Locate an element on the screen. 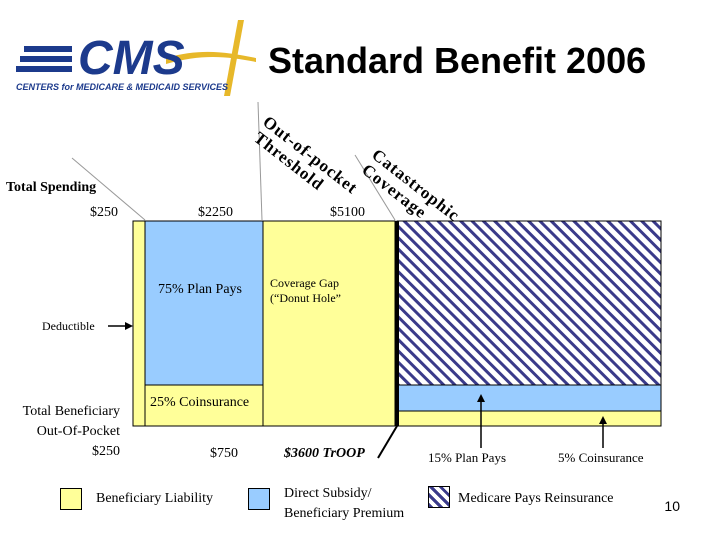 The width and height of the screenshot is (720, 540). page-number: 10 is located at coordinates (672, 506).